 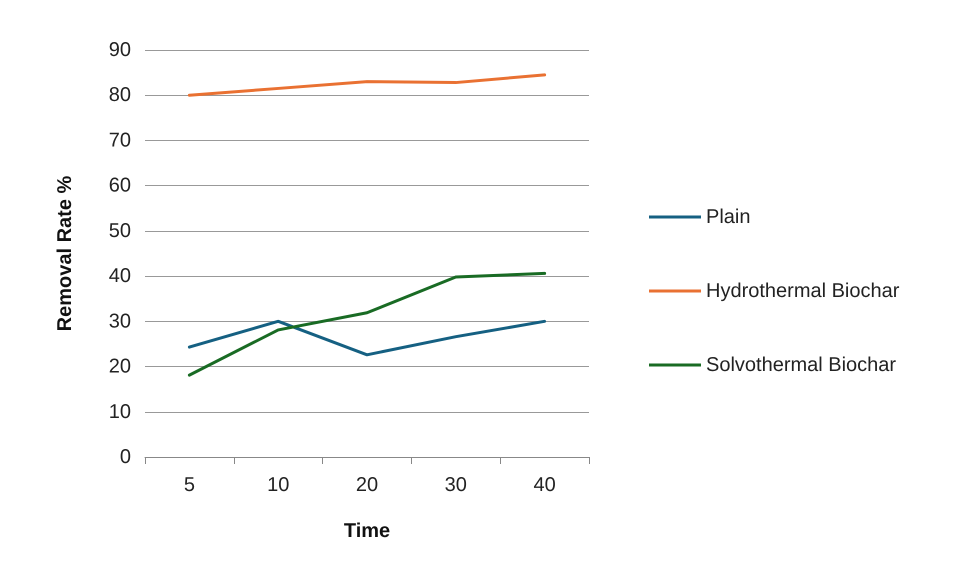 I want to click on legend-label: Plain, so click(x=728, y=217).